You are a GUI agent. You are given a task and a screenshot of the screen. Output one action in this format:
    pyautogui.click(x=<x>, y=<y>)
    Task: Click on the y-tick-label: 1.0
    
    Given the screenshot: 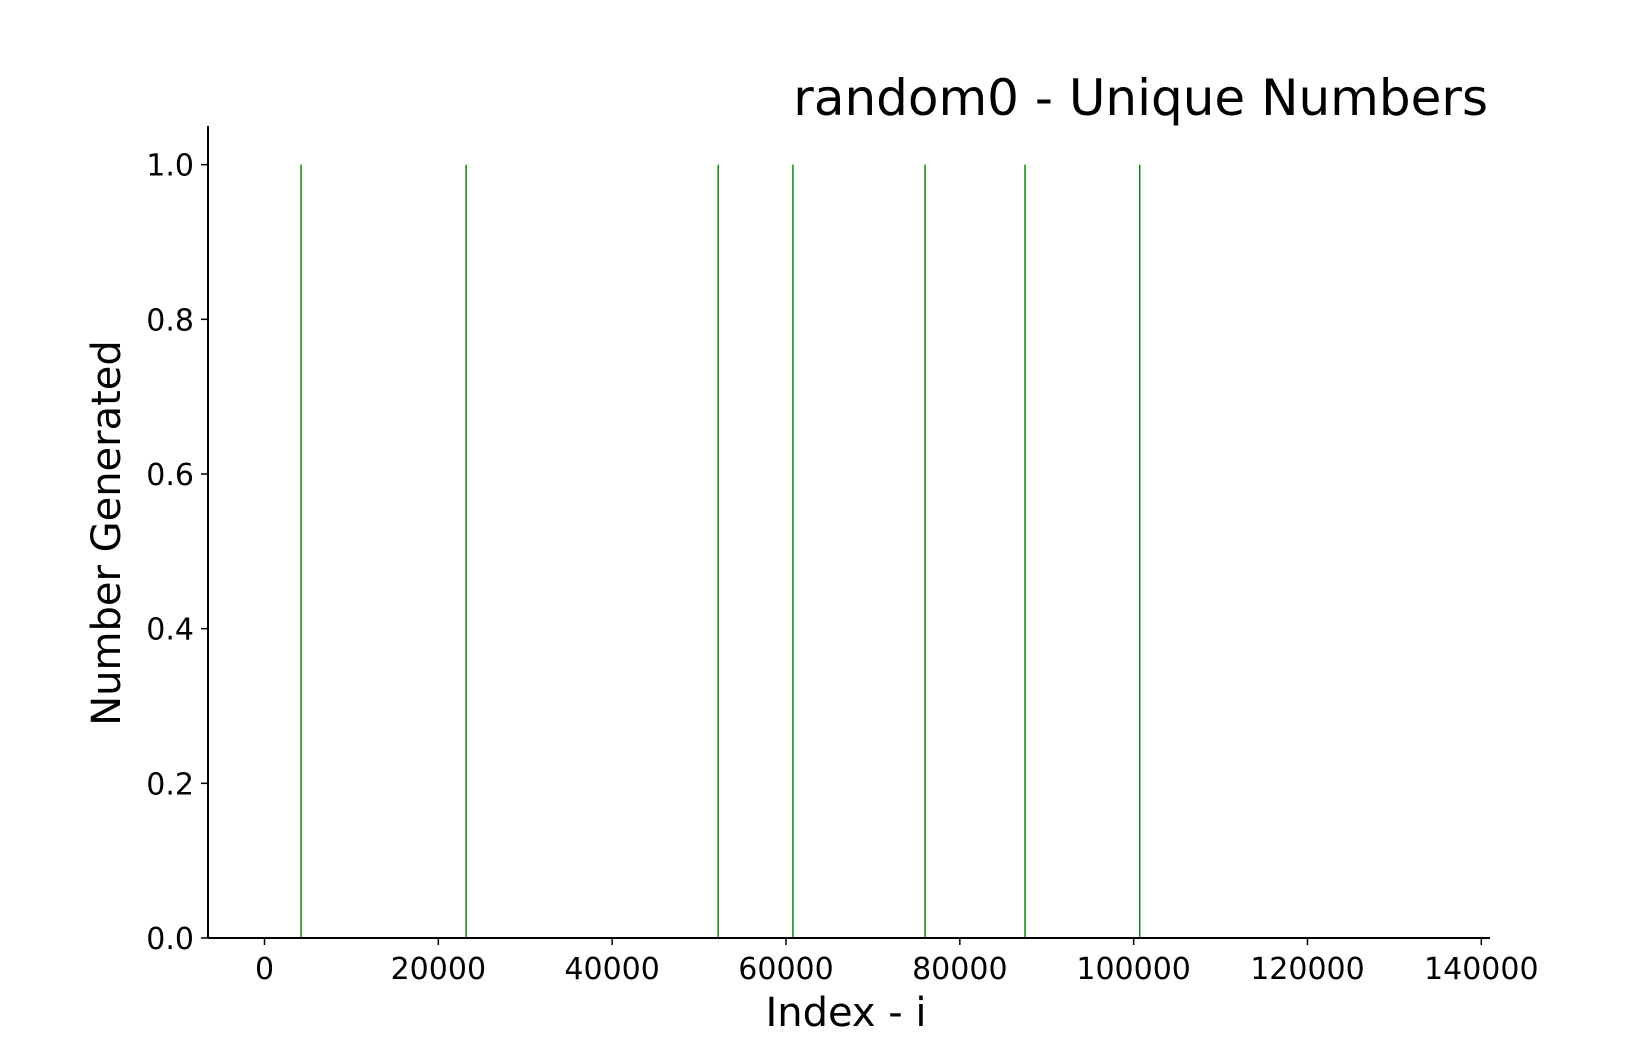 What is the action you would take?
    pyautogui.click(x=170, y=166)
    